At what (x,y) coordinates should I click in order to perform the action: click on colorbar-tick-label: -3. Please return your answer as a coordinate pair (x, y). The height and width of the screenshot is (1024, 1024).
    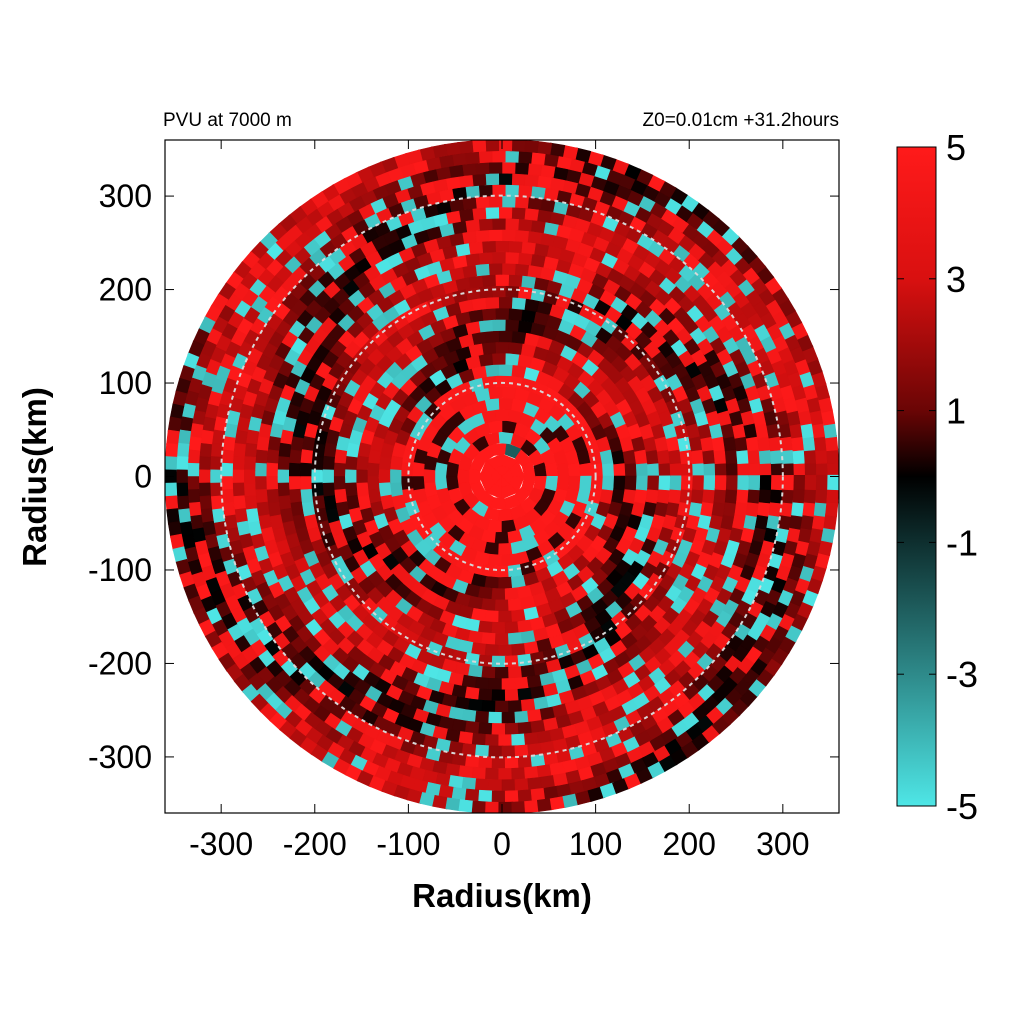
    Looking at the image, I should click on (962, 674).